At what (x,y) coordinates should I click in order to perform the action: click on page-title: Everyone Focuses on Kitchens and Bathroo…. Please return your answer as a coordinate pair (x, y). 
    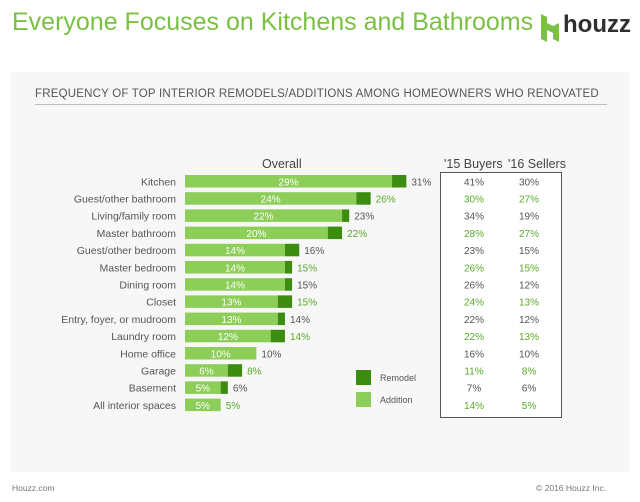
    Looking at the image, I should click on (273, 22).